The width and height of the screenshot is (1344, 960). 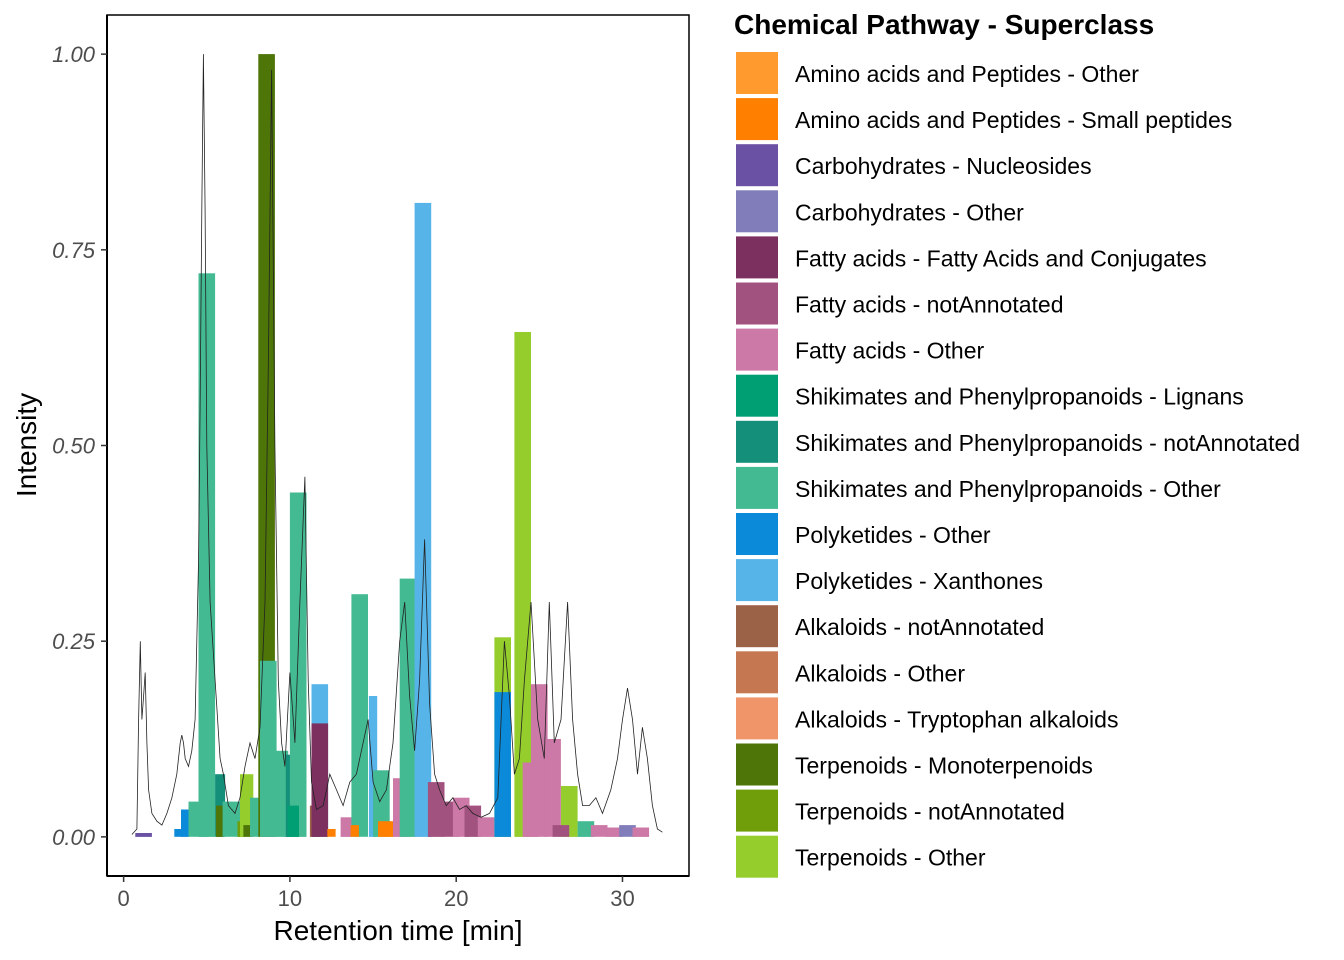 I want to click on y-ticks: 0.00 0.25 0.50 0.75 1.00, so click(x=79, y=446).